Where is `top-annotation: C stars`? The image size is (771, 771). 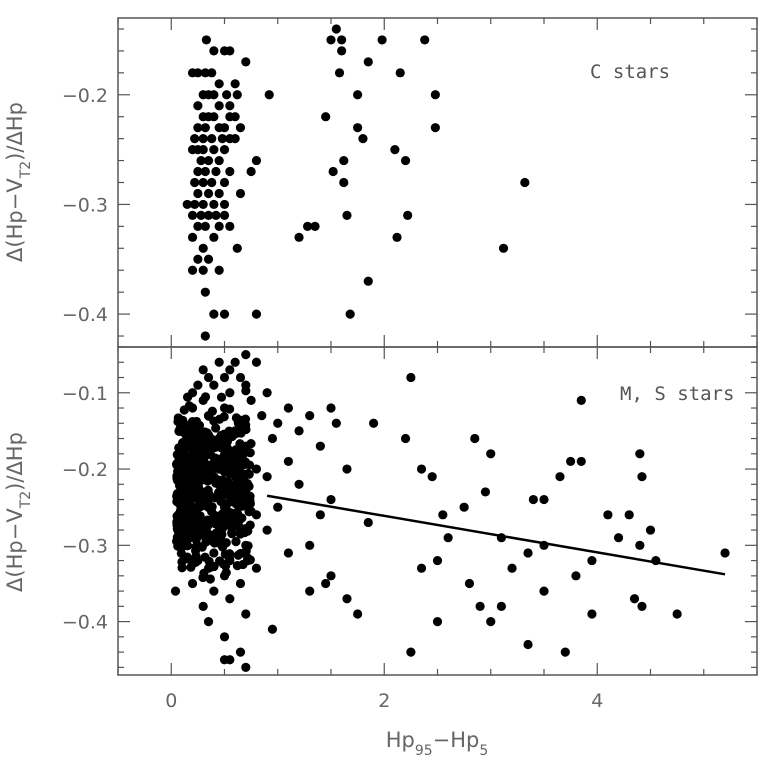
top-annotation: C stars is located at coordinates (630, 72).